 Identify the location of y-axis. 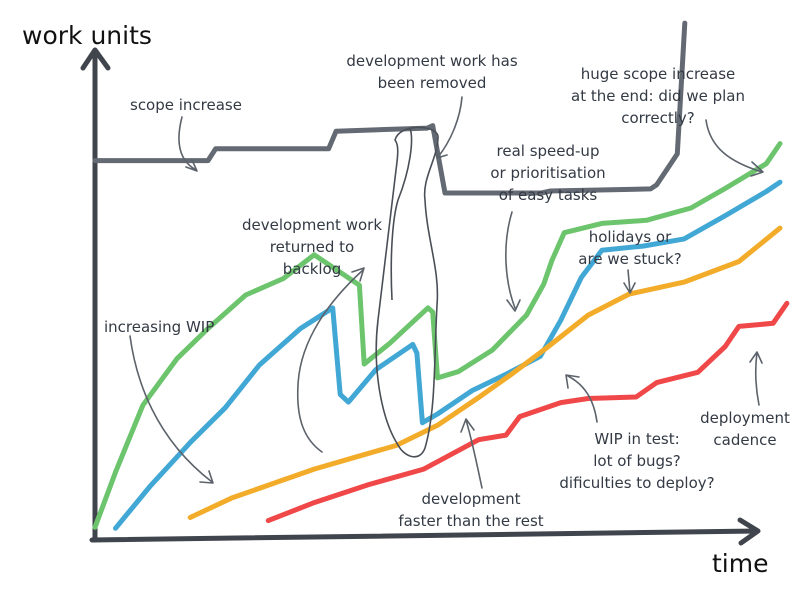
(95, 295).